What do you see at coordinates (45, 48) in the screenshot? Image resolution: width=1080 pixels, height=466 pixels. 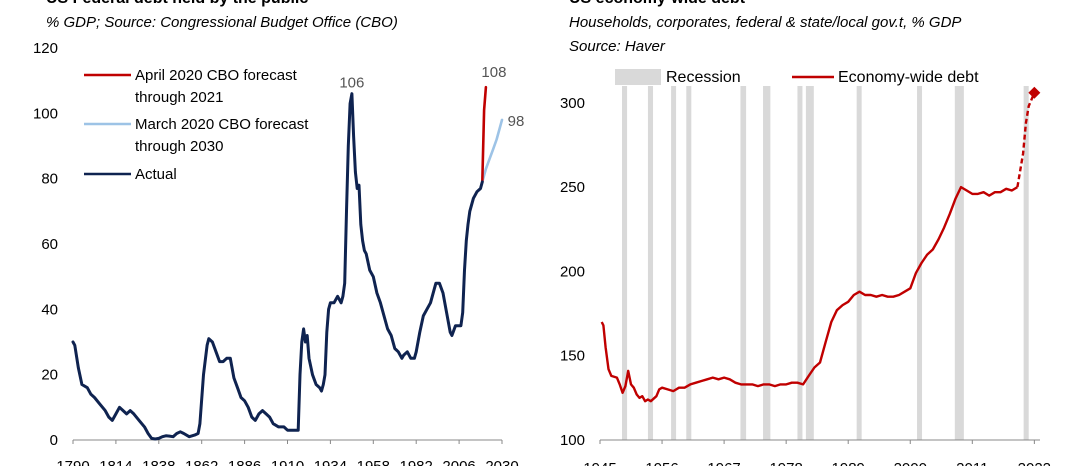 I see `y-tick-label: 120` at bounding box center [45, 48].